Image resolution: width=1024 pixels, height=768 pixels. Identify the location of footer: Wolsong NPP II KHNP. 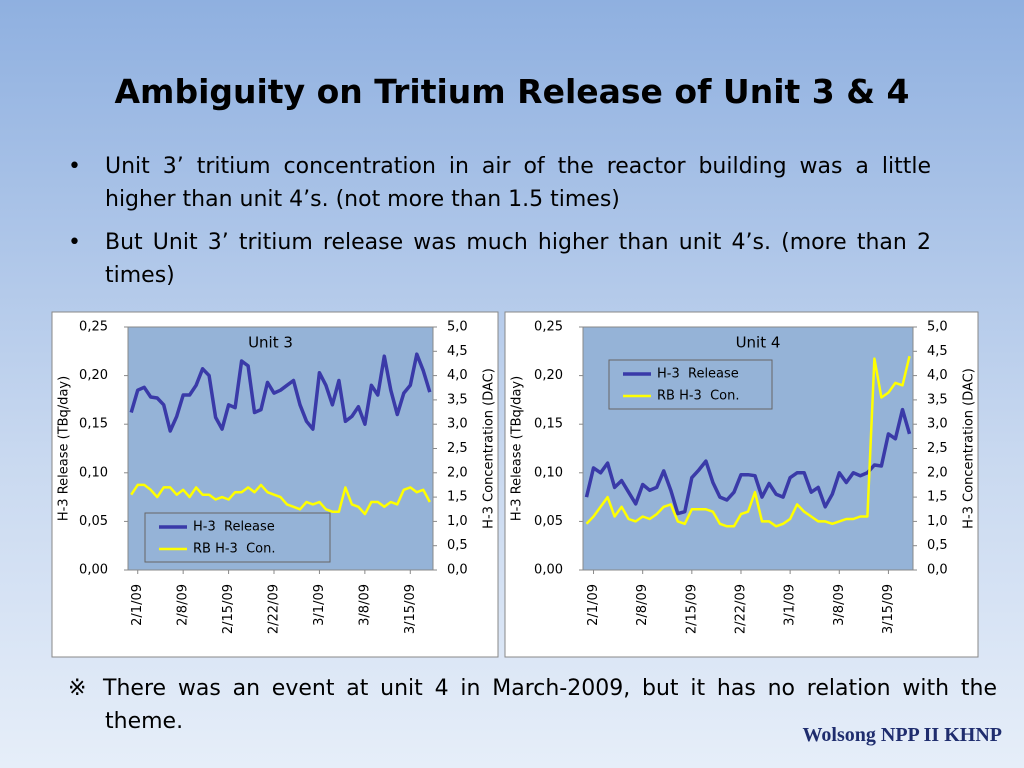
(902, 735).